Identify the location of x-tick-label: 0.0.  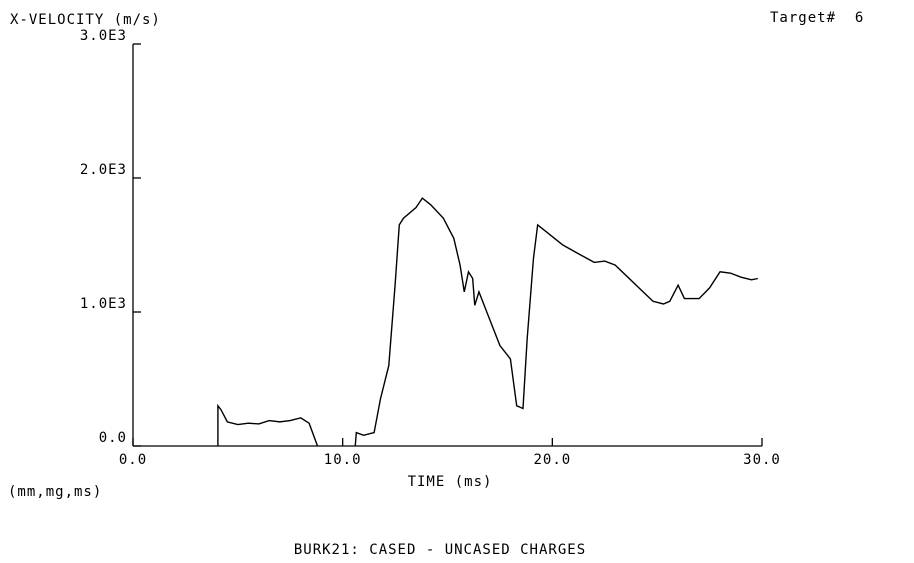
(133, 460).